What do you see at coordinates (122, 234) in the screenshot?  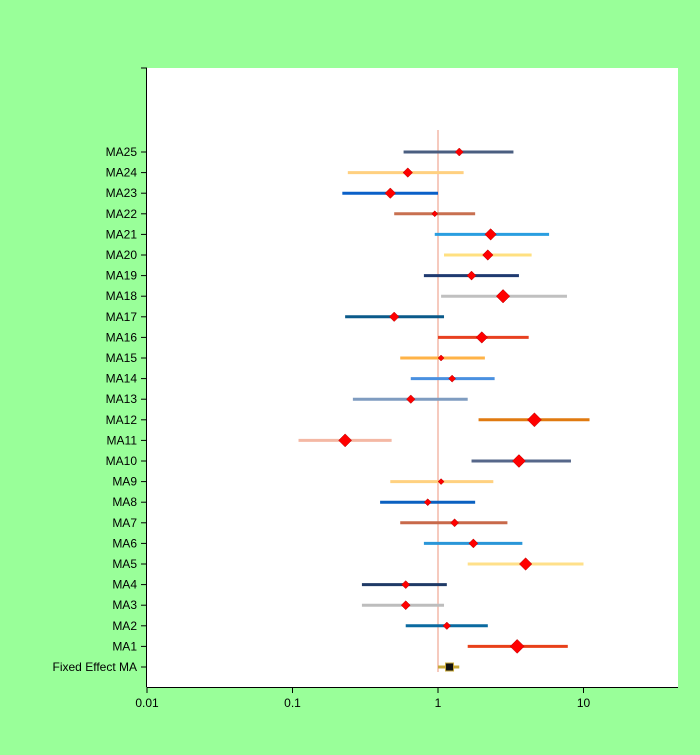 I see `study-label: MA21` at bounding box center [122, 234].